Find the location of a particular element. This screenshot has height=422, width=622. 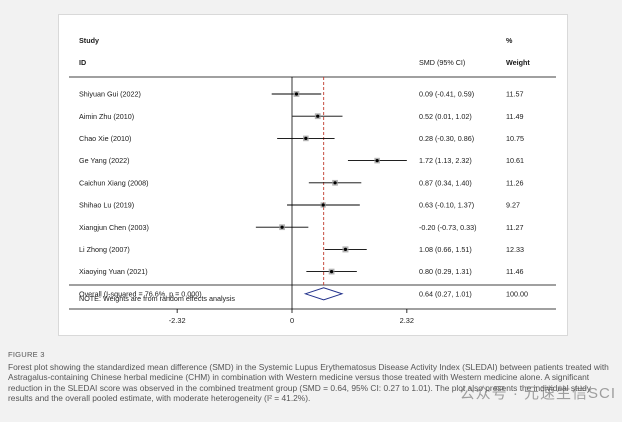

watermark: 公众号 · 元速生信SCI is located at coordinates (537, 393).